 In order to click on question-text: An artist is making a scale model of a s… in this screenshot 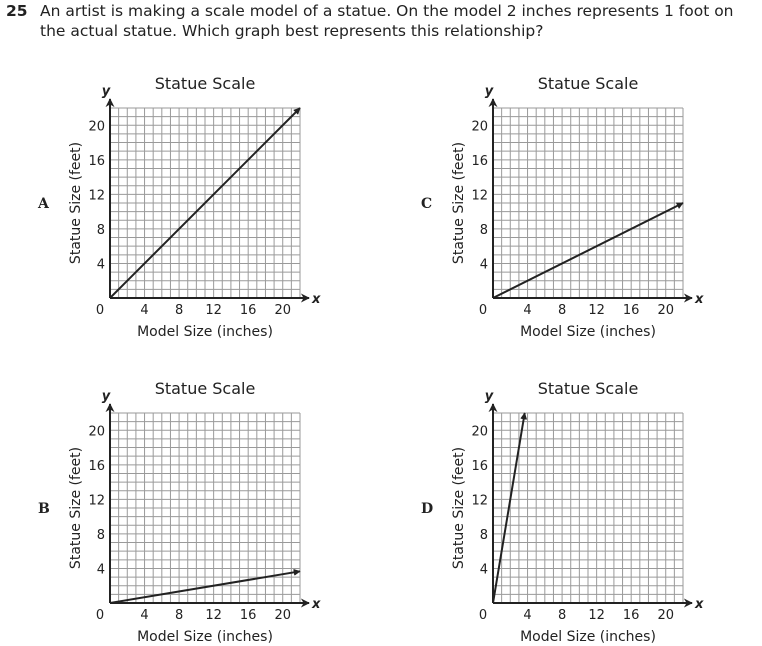, I will do `click(387, 21)`.